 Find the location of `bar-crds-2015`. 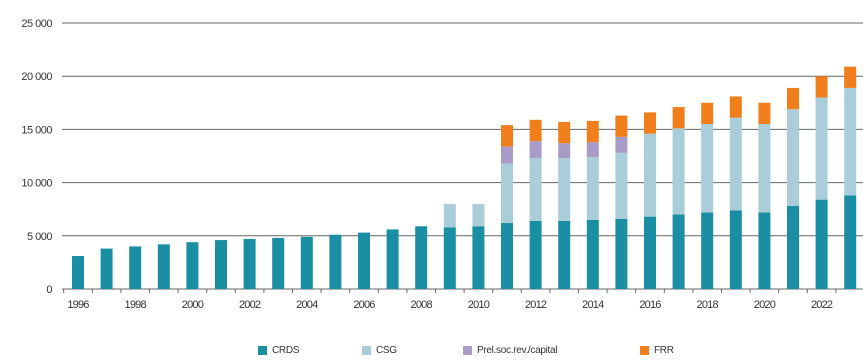

bar-crds-2015 is located at coordinates (621, 253).